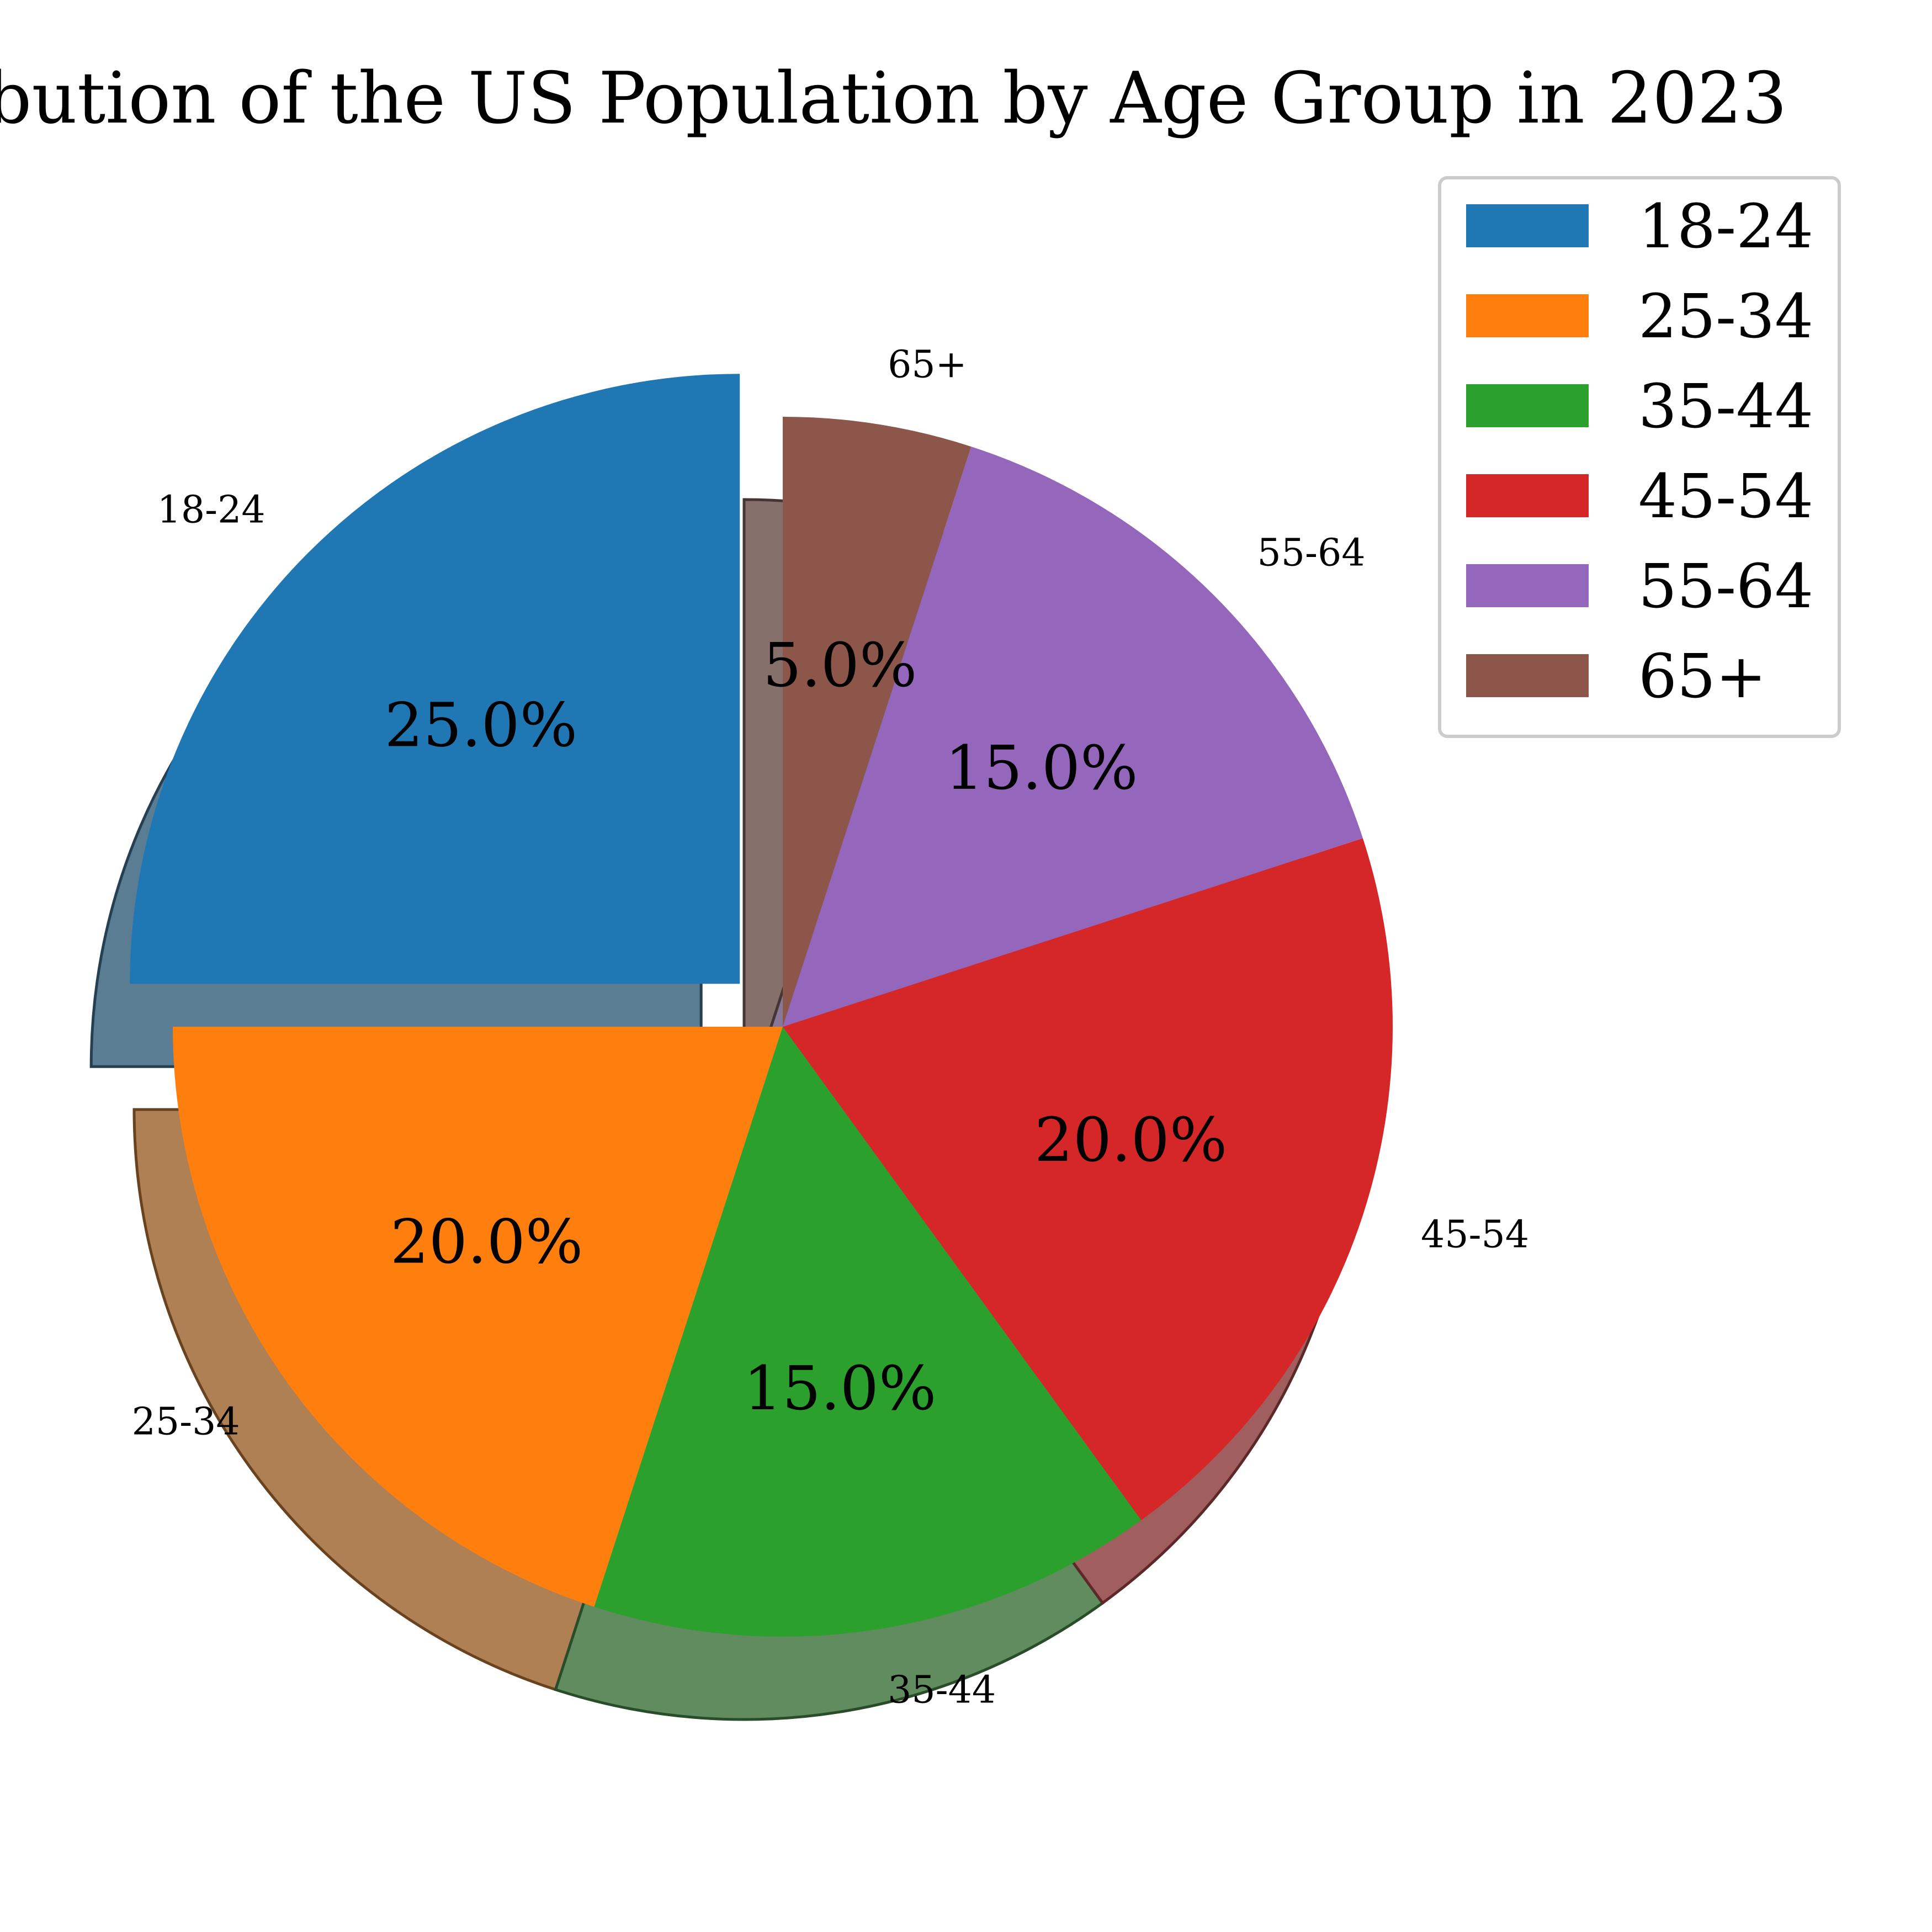 This screenshot has width=1932, height=1932. Describe the element at coordinates (927, 365) in the screenshot. I see `slice-label-65: 65+` at that location.